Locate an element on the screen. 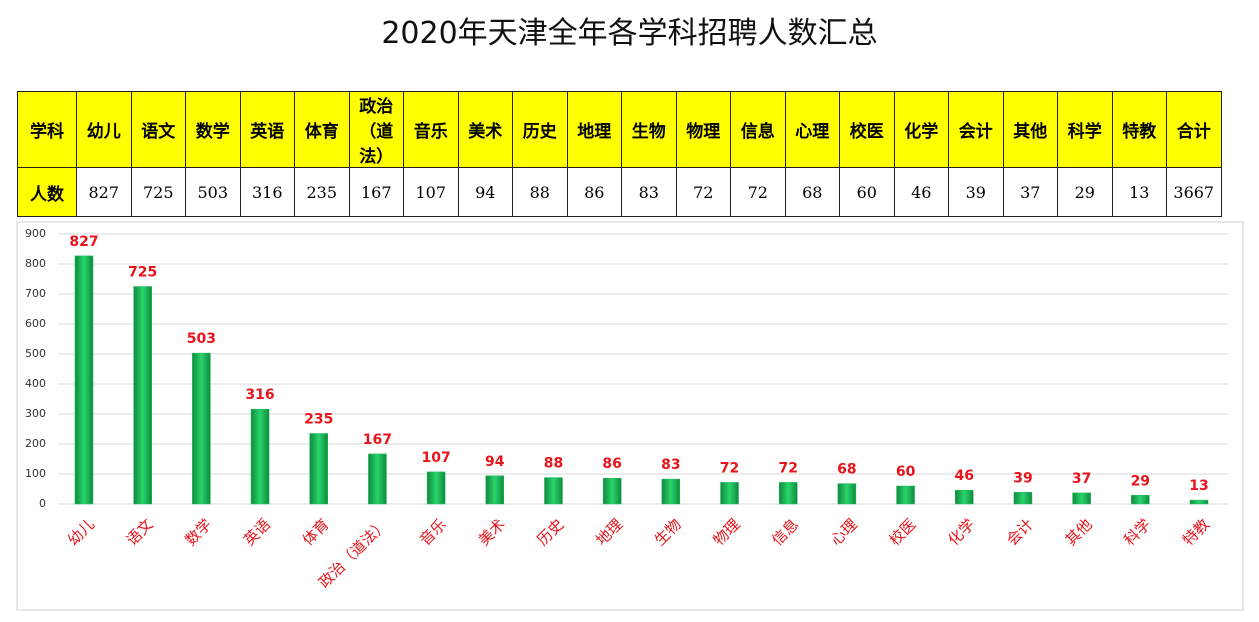 The height and width of the screenshot is (622, 1259). table-cell: 会计 is located at coordinates (976, 129).